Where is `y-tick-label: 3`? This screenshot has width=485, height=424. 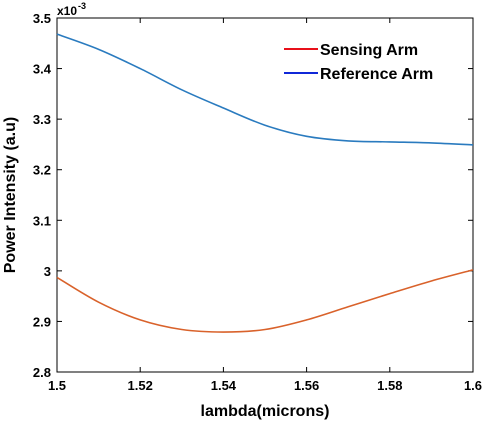
y-tick-label: 3 is located at coordinates (47, 271).